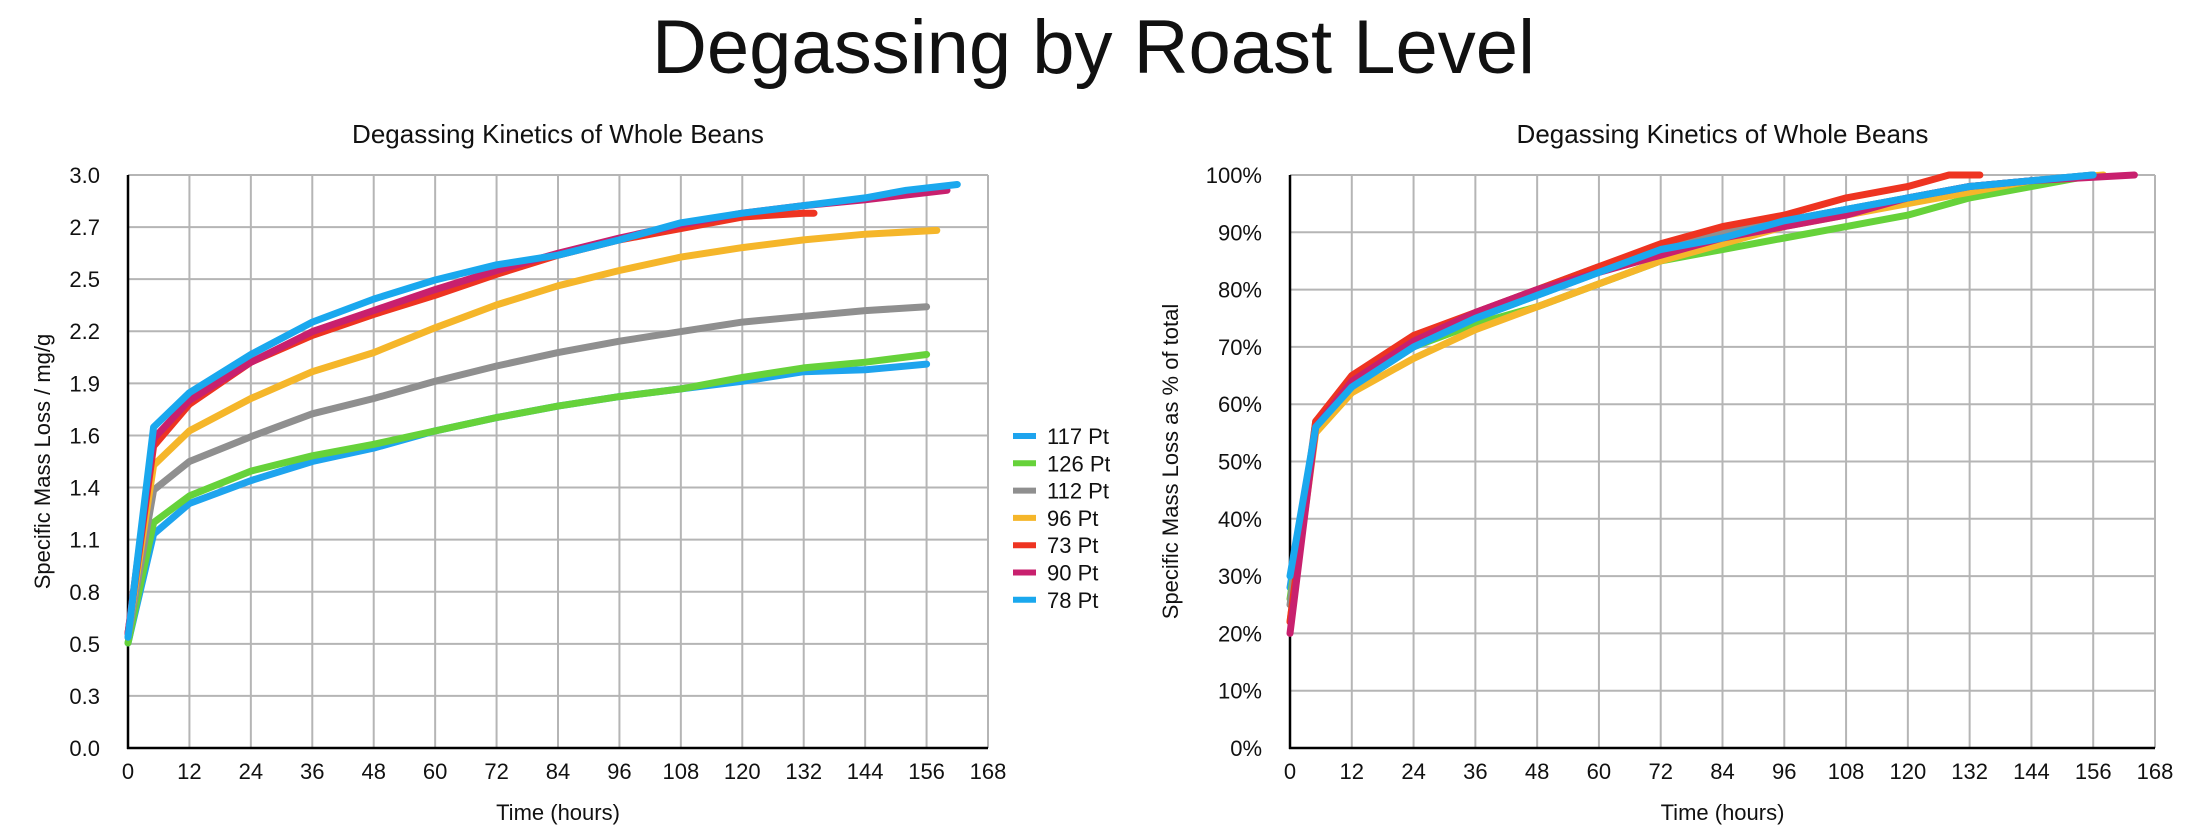 The width and height of the screenshot is (2187, 837). What do you see at coordinates (1078, 491) in the screenshot?
I see `legend-label-112-pt: 112 Pt` at bounding box center [1078, 491].